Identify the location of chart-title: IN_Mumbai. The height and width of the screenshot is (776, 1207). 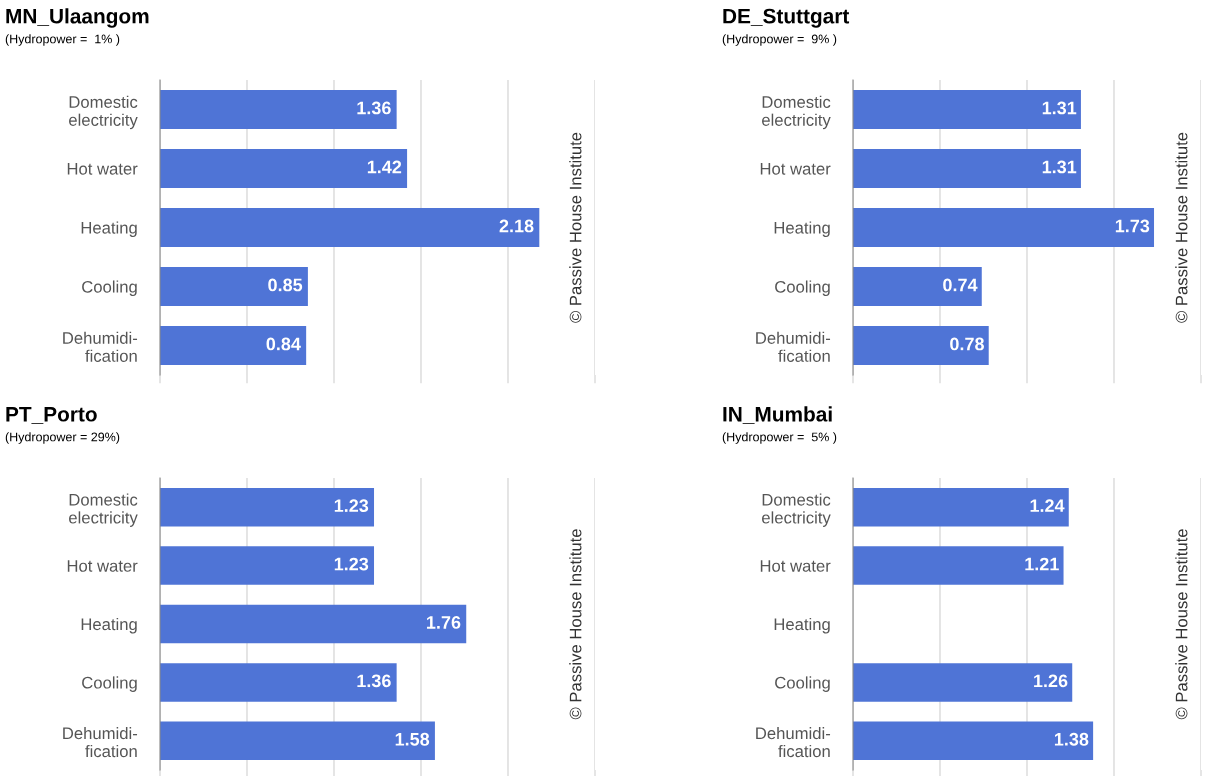
(777, 415).